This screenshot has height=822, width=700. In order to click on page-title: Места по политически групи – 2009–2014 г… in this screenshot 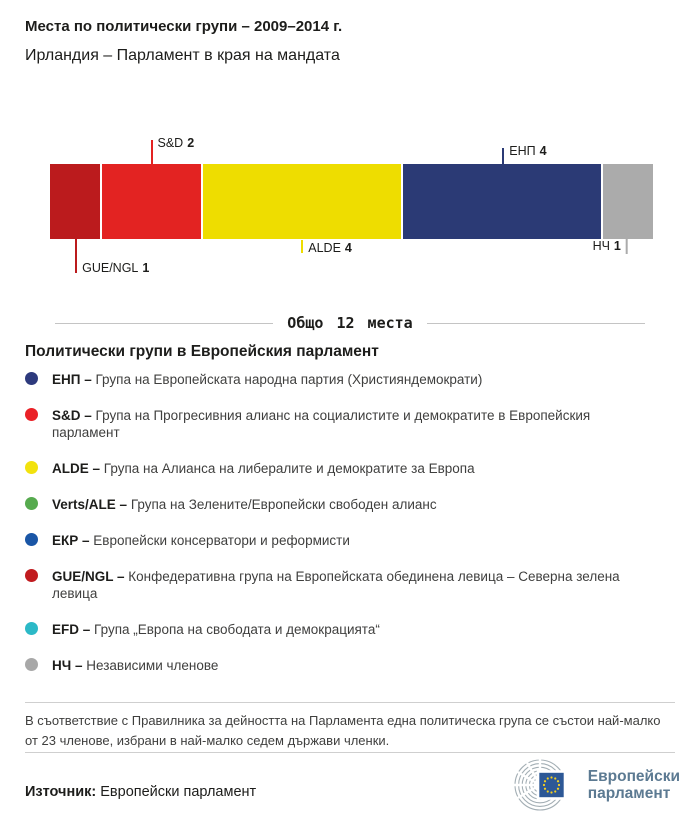, I will do `click(184, 26)`.